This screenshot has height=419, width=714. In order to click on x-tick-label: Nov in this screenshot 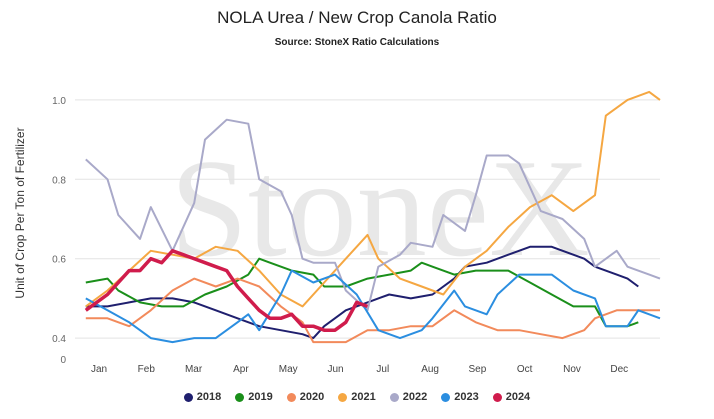, I will do `click(572, 369)`.